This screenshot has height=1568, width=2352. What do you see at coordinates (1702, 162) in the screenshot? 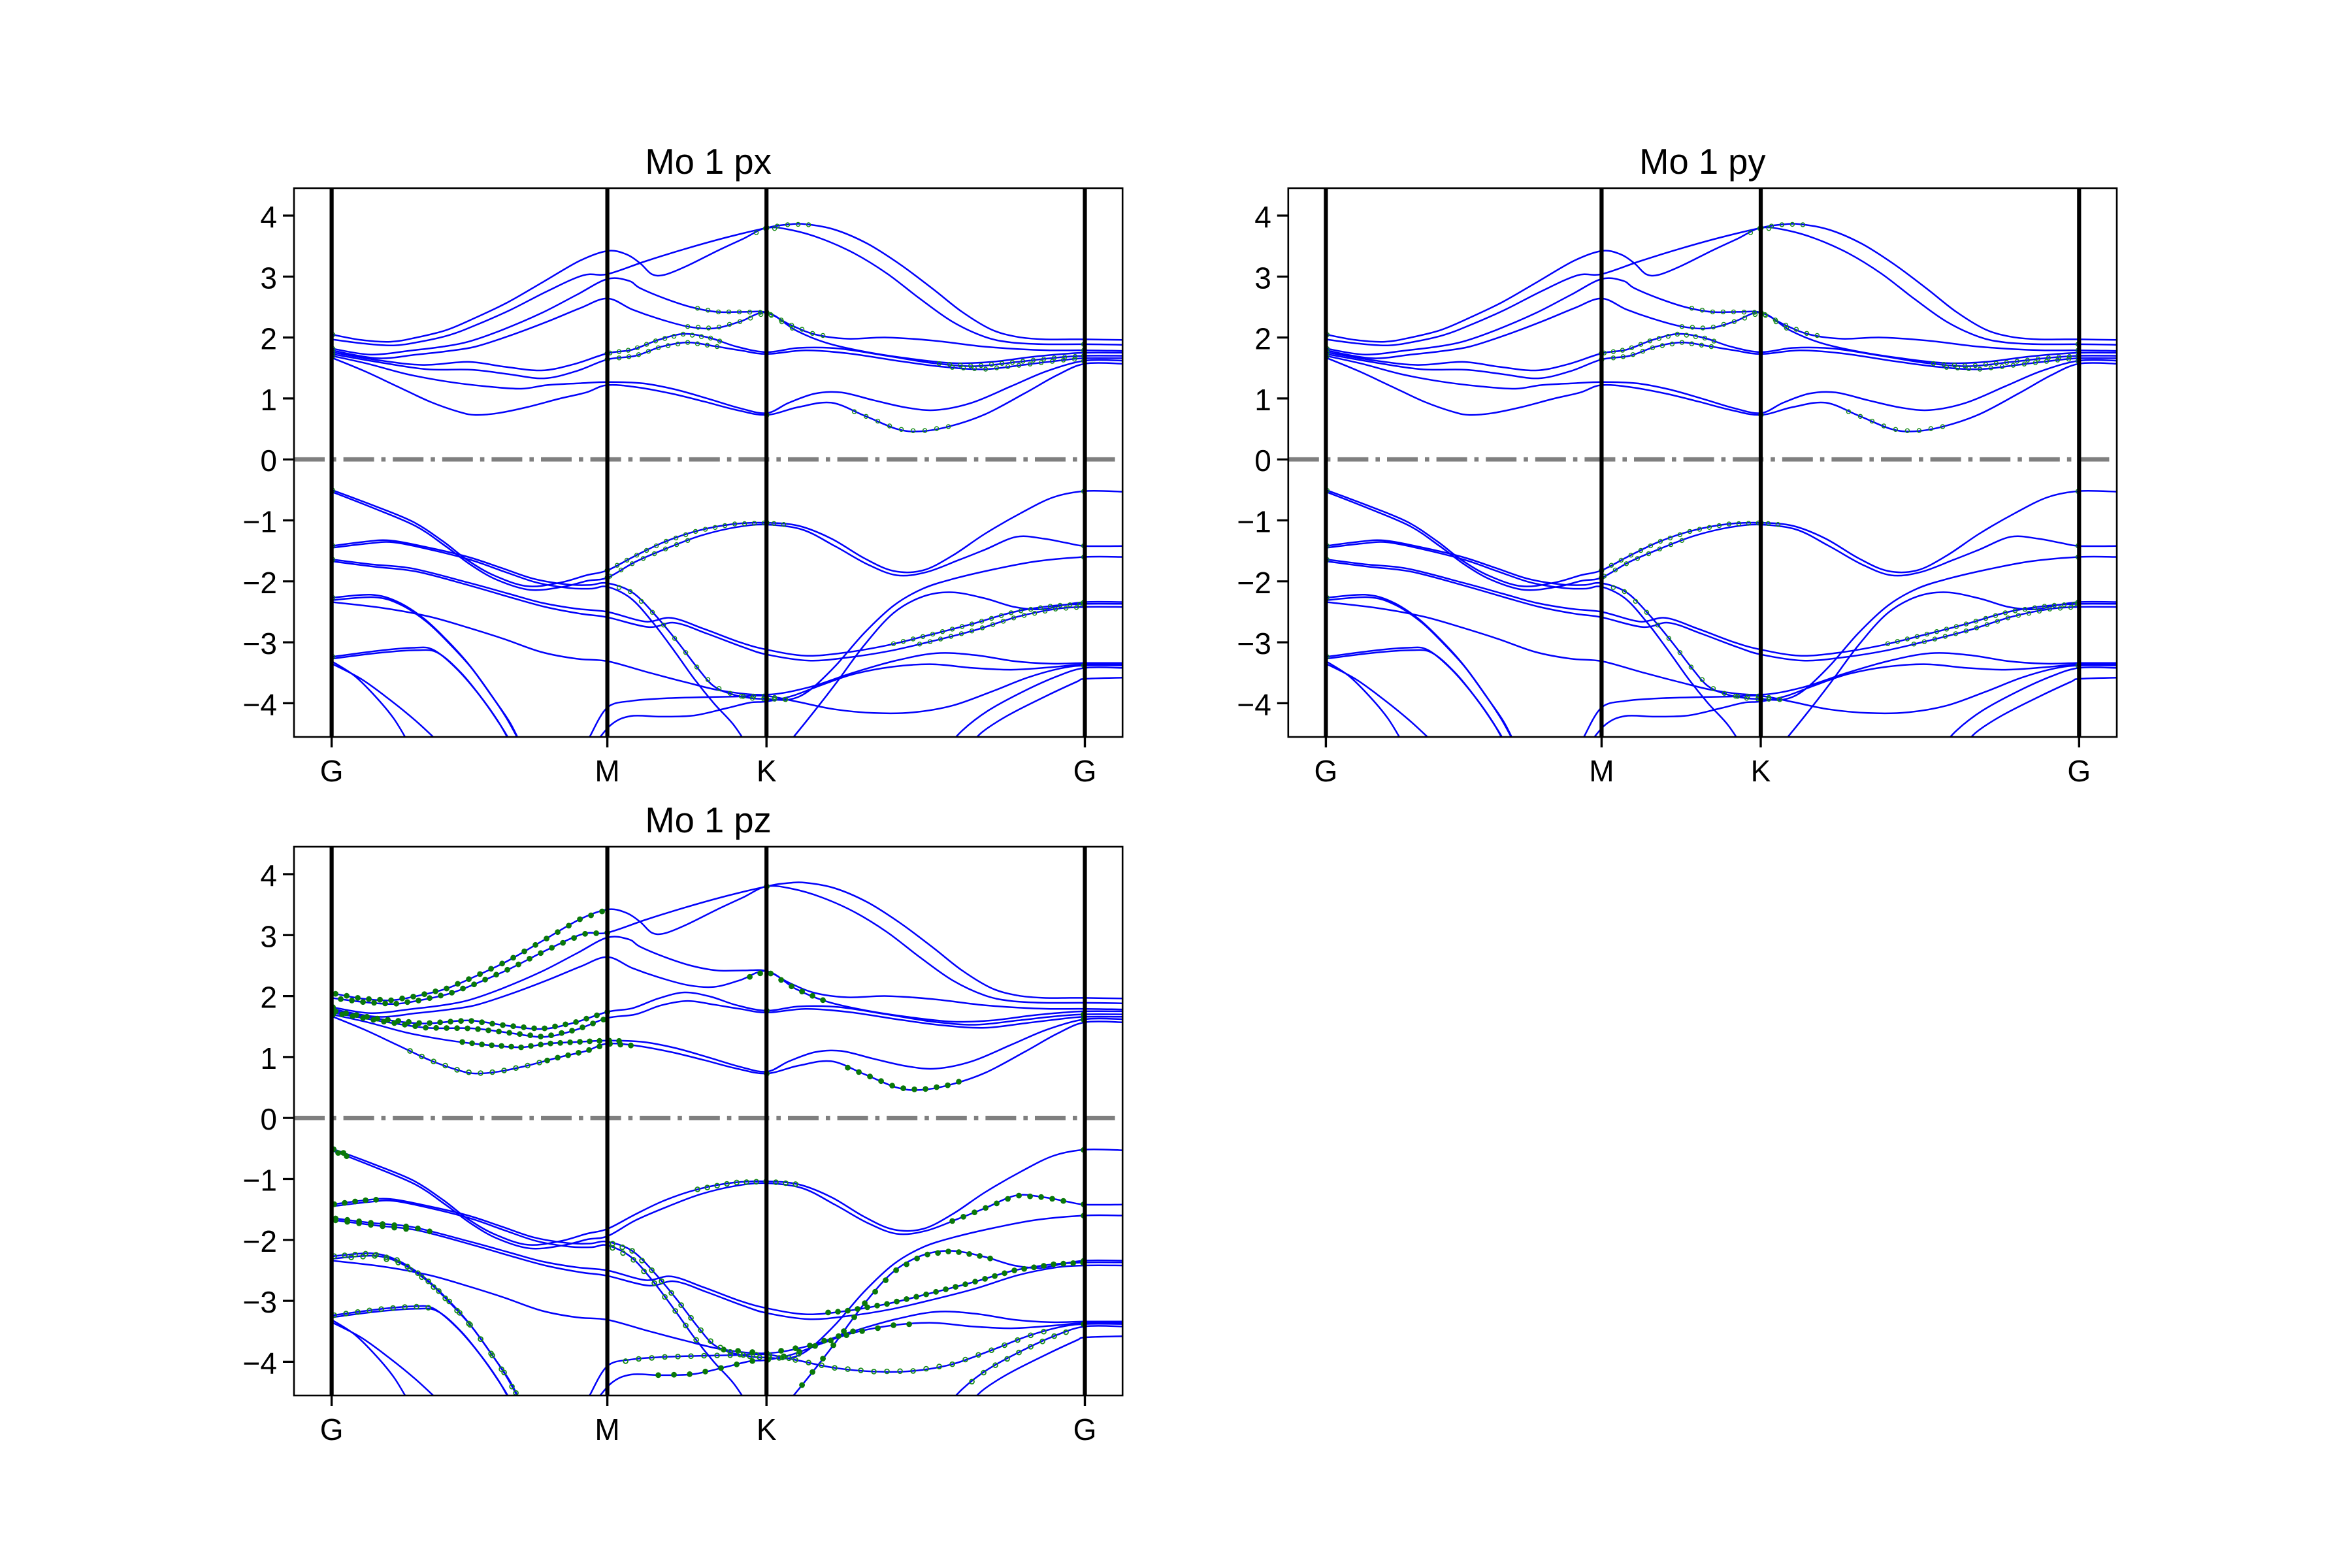
I see `svg-text: Mo 1 py` at bounding box center [1702, 162].